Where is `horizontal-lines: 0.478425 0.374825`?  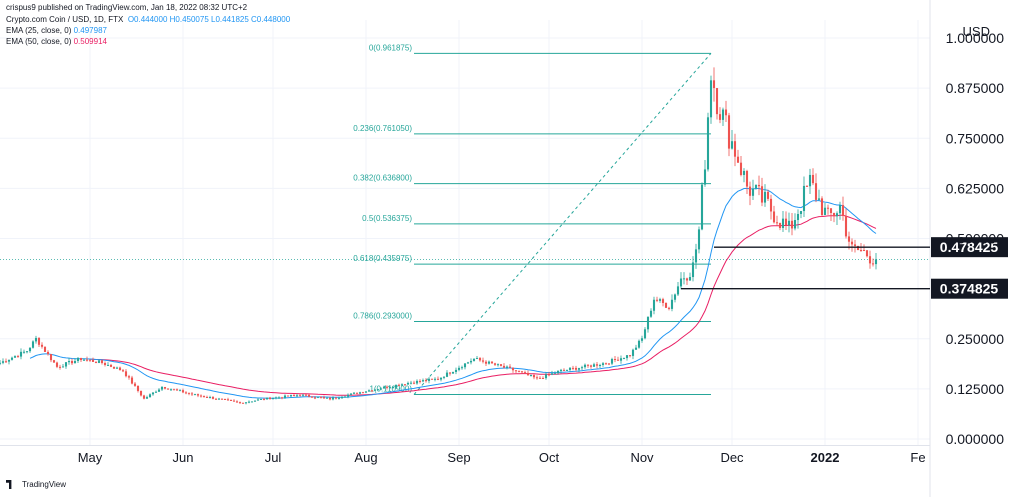 horizontal-lines: 0.478425 0.374825 is located at coordinates (844, 268).